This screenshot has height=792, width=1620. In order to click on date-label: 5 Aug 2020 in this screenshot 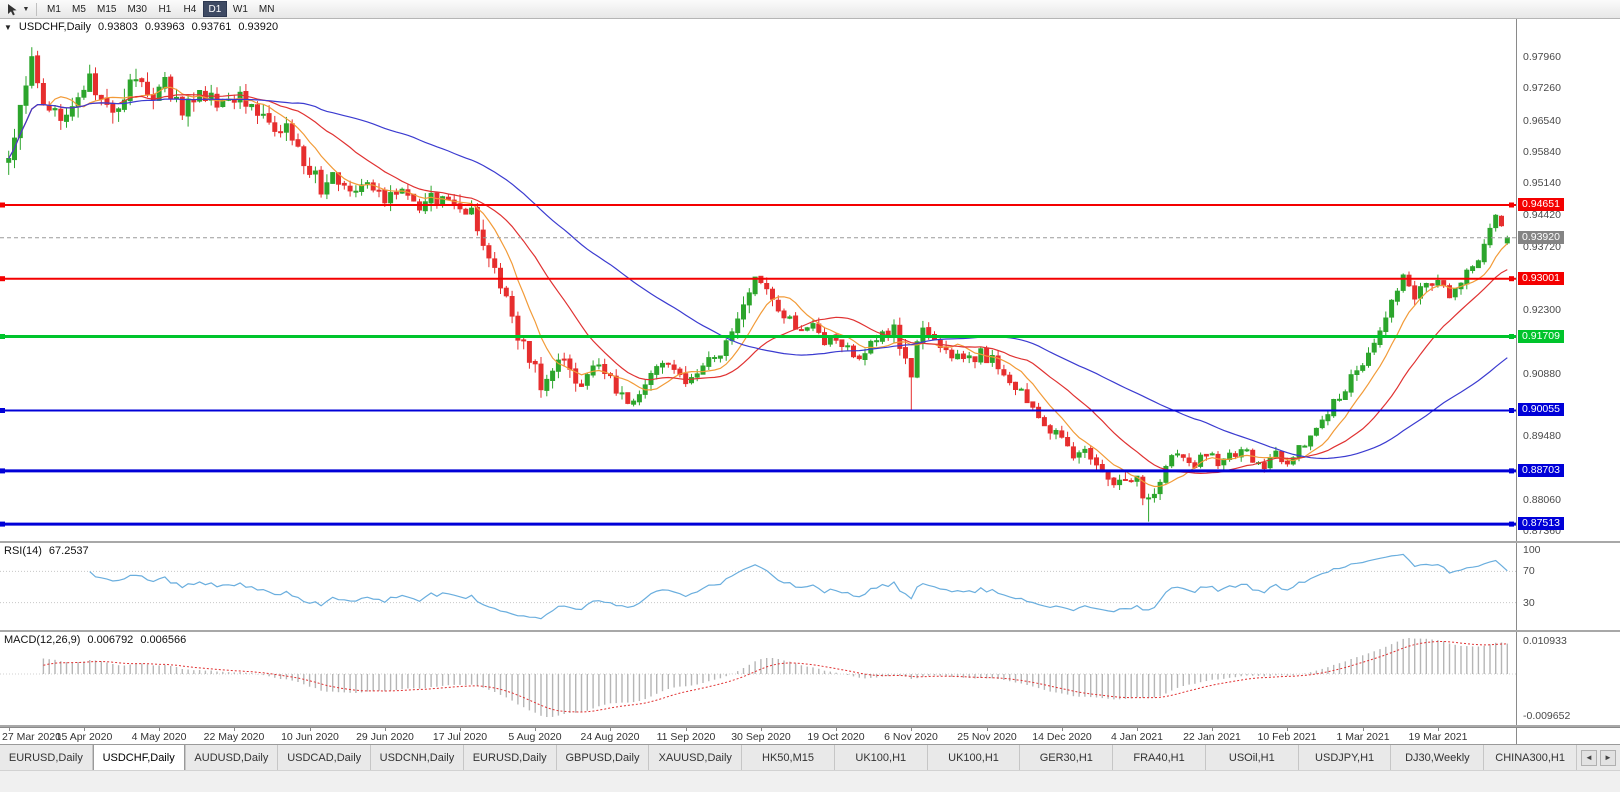, I will do `click(535, 737)`.